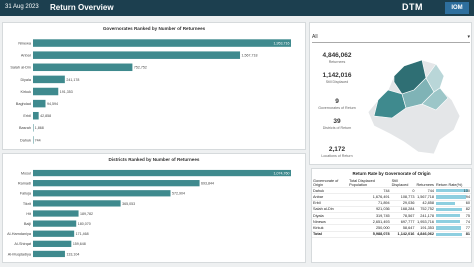 This screenshot has width=474, height=267. I want to click on cell: 75, so click(467, 215).